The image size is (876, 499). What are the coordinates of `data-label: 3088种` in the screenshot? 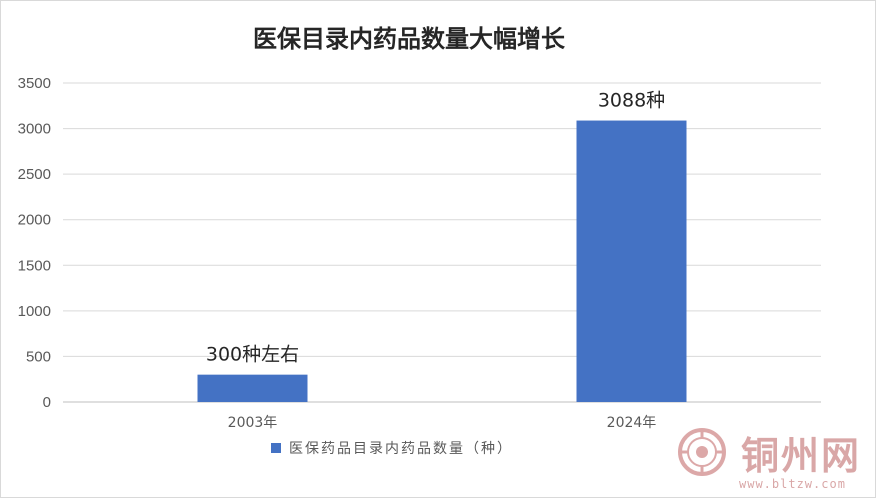 It's located at (631, 101).